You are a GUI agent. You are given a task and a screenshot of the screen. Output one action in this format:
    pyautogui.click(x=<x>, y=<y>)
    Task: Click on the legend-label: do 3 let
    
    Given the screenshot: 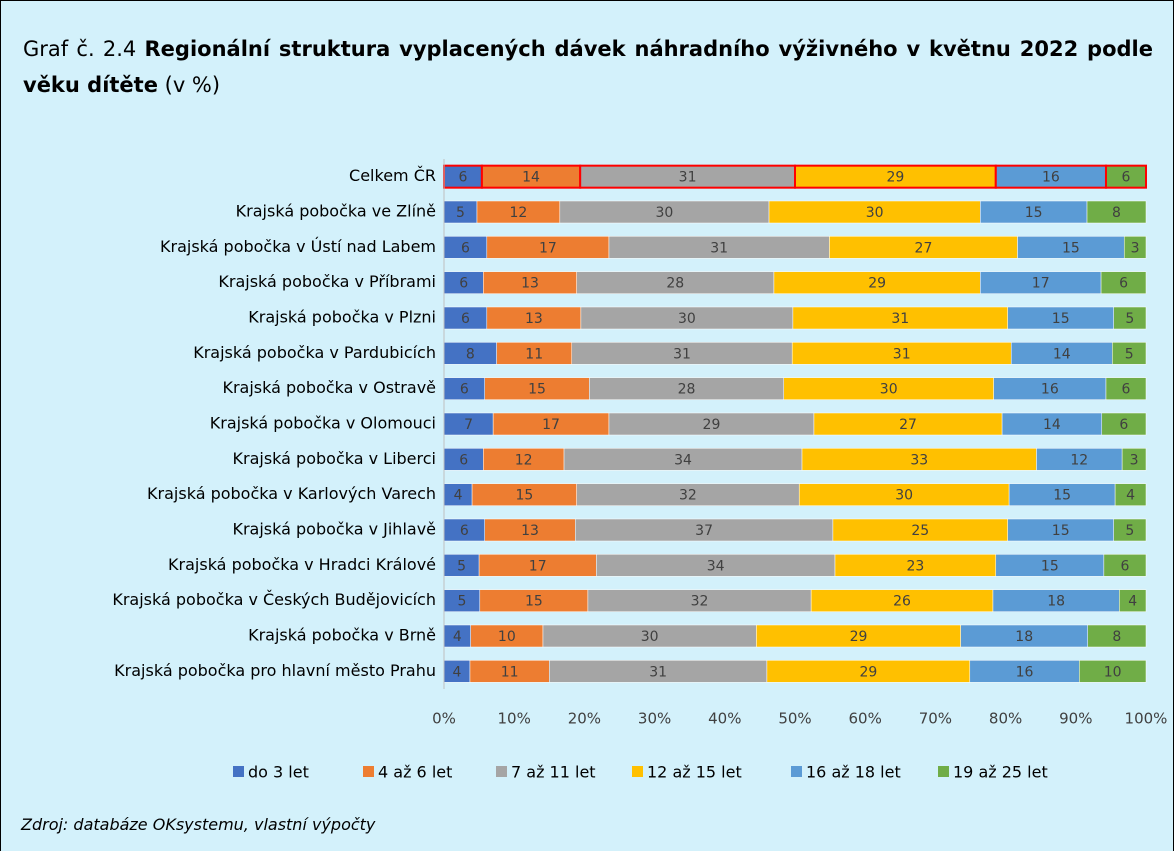 What is the action you would take?
    pyautogui.click(x=278, y=772)
    